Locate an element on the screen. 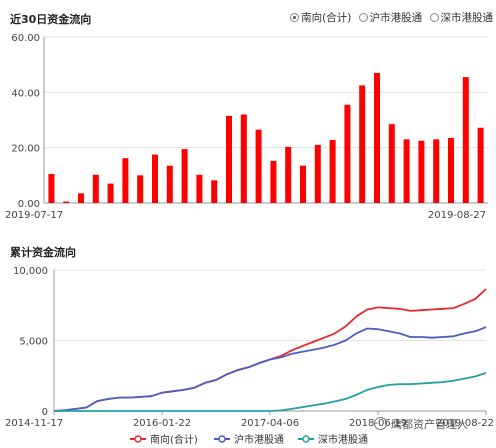  y-tick-label: 5,000 is located at coordinates (33, 342).